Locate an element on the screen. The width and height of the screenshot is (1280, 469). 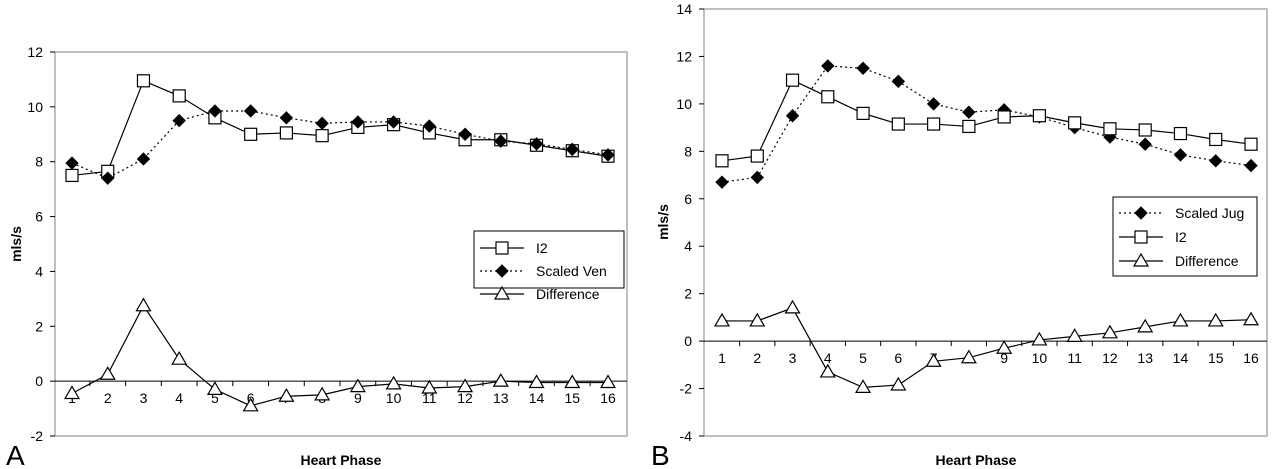
legend-box is located at coordinates (549, 259).